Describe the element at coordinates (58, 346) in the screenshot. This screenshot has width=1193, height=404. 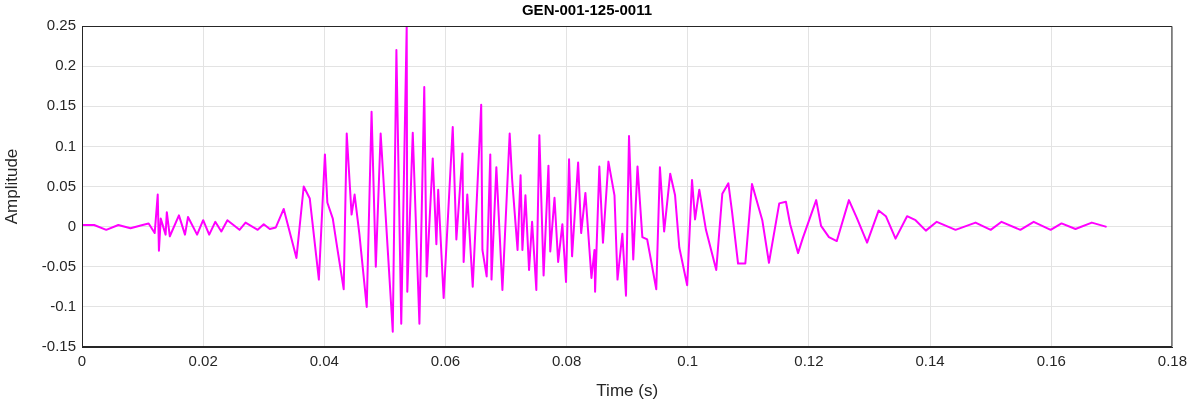
I see `y-tick-label: -0.15` at that location.